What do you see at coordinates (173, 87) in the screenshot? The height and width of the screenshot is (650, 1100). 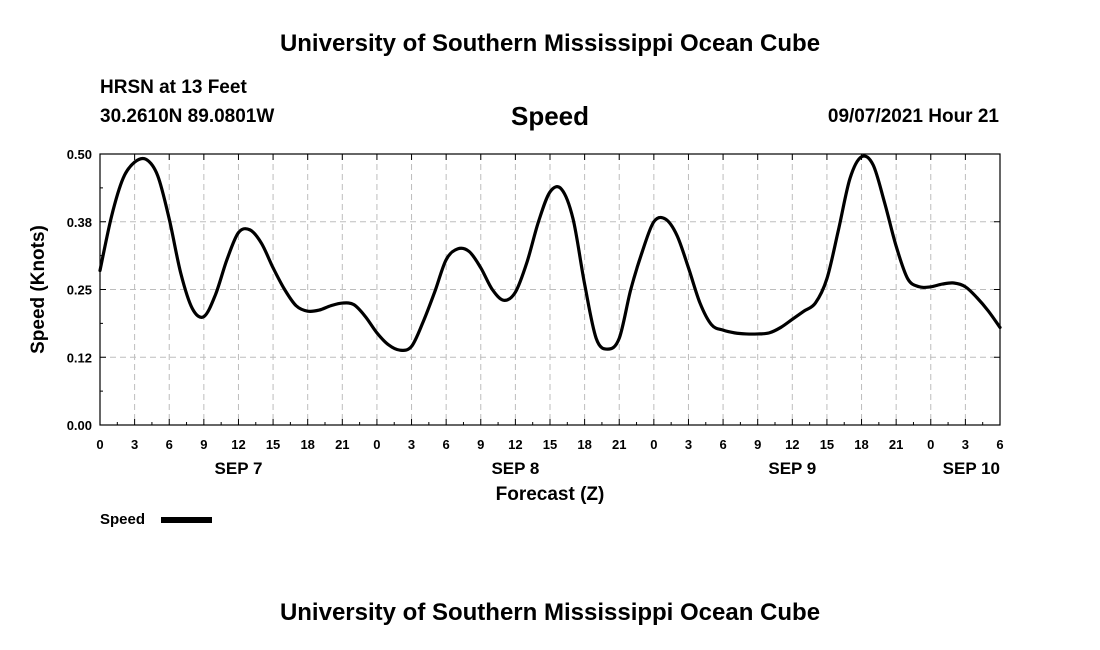 I see `station-label: HRSN at 13 Feet` at bounding box center [173, 87].